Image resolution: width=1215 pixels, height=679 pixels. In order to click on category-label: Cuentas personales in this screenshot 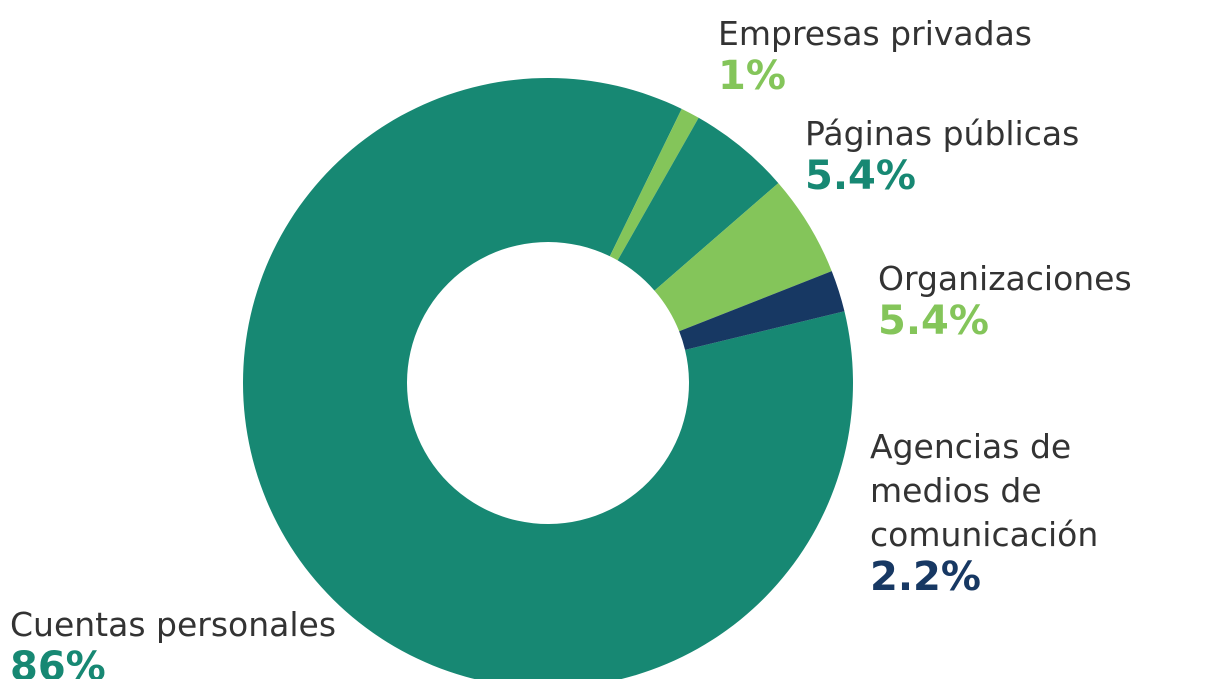, I will do `click(173, 624)`.